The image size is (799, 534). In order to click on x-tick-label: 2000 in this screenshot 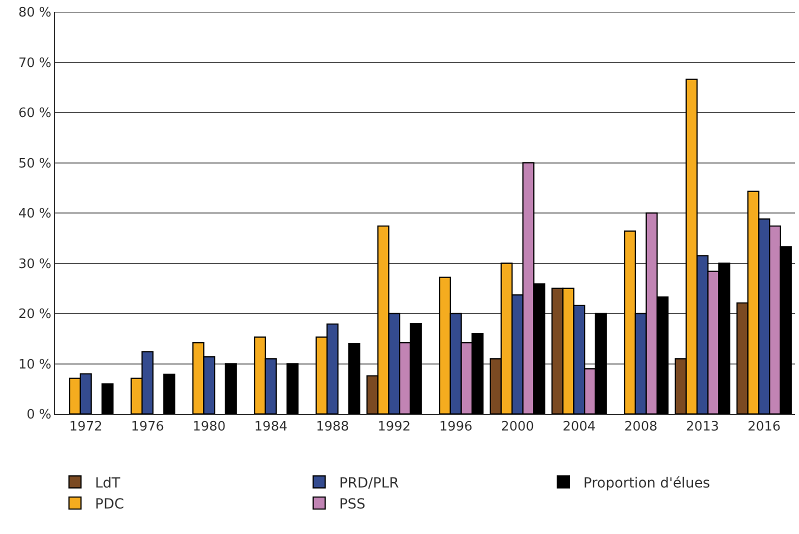, I will do `click(517, 427)`.